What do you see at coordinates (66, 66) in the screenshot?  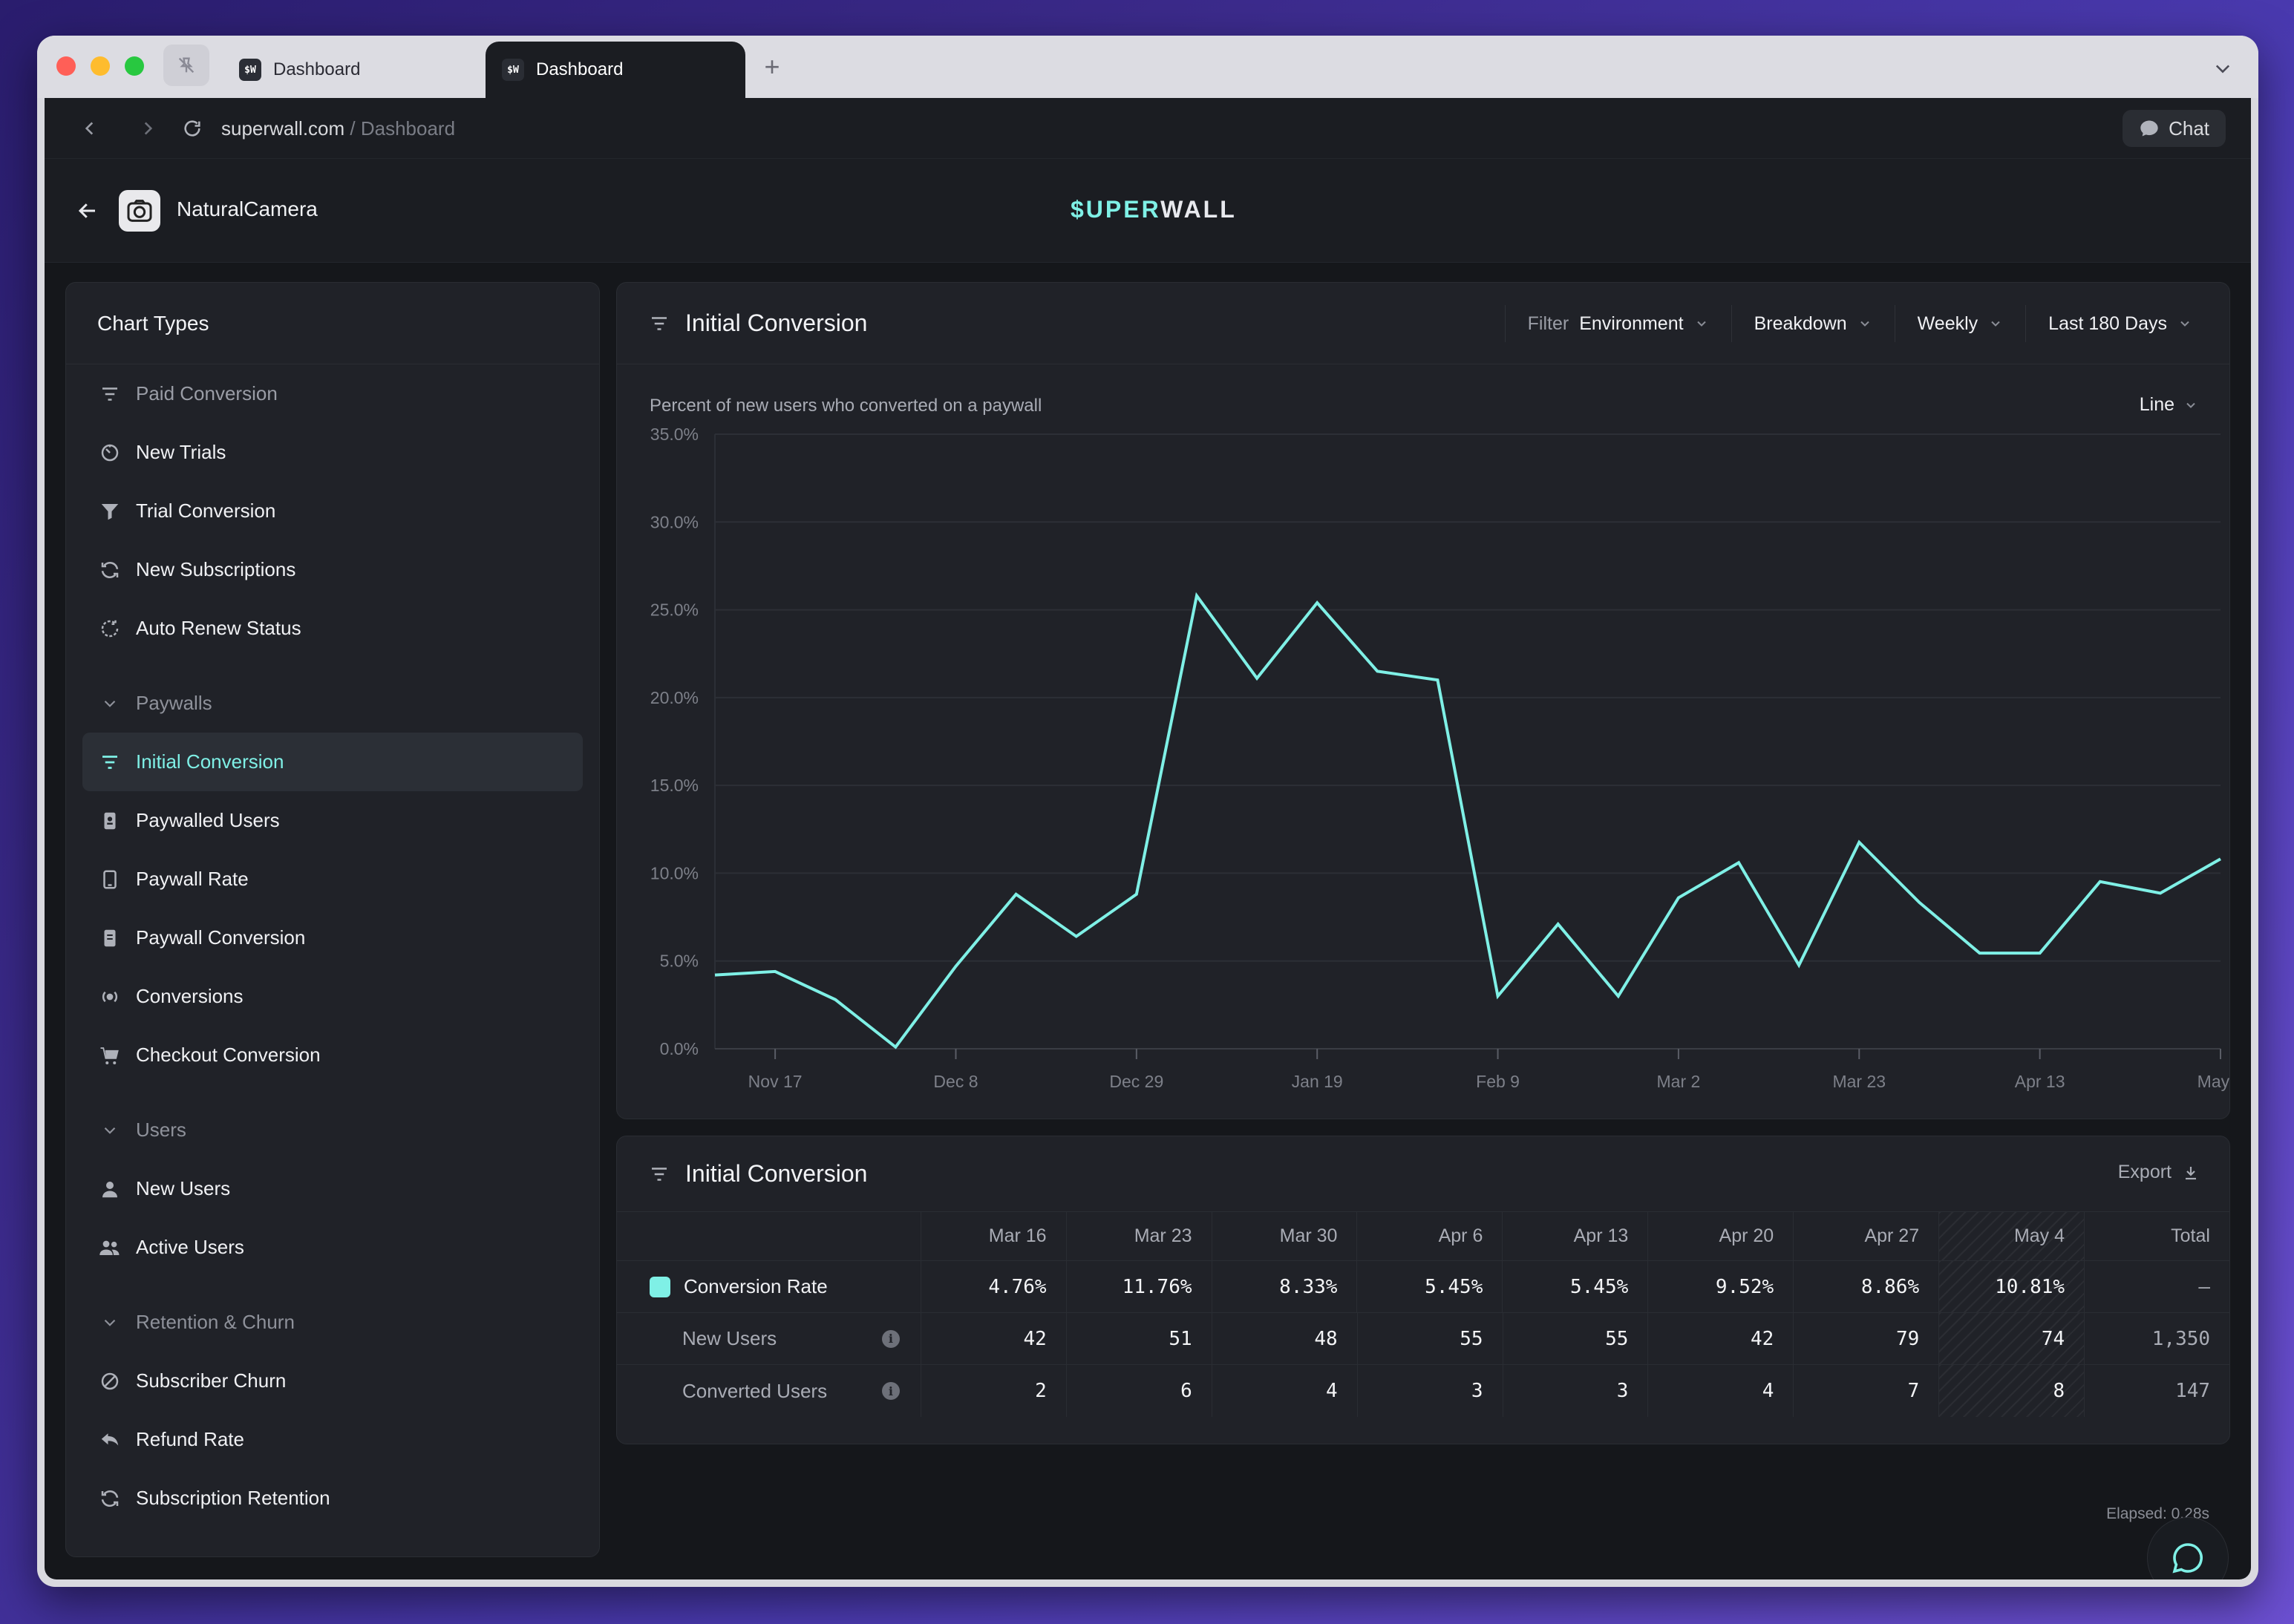 I see `close-window-button` at bounding box center [66, 66].